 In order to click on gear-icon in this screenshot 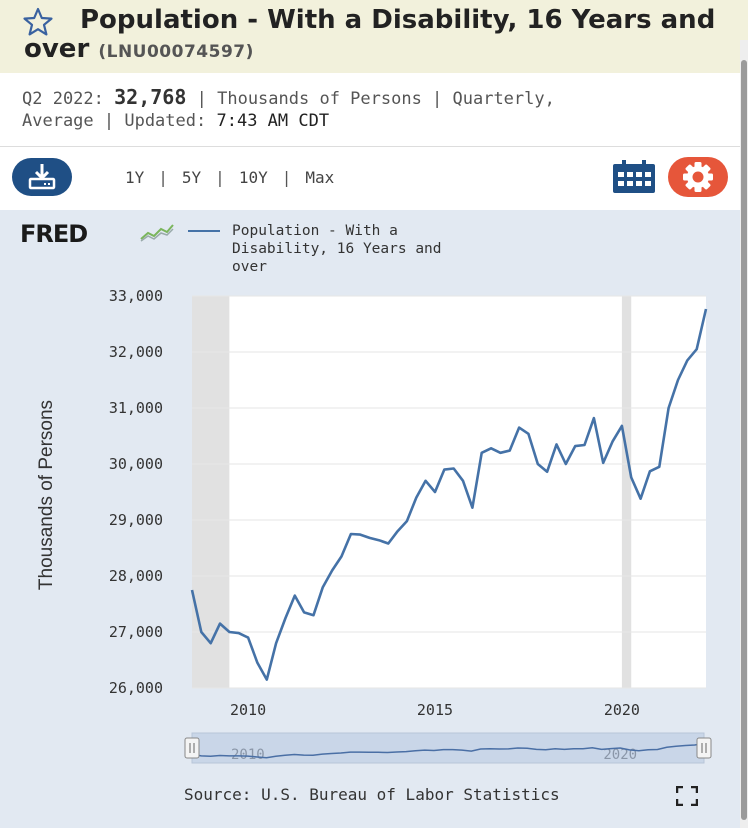, I will do `click(698, 177)`.